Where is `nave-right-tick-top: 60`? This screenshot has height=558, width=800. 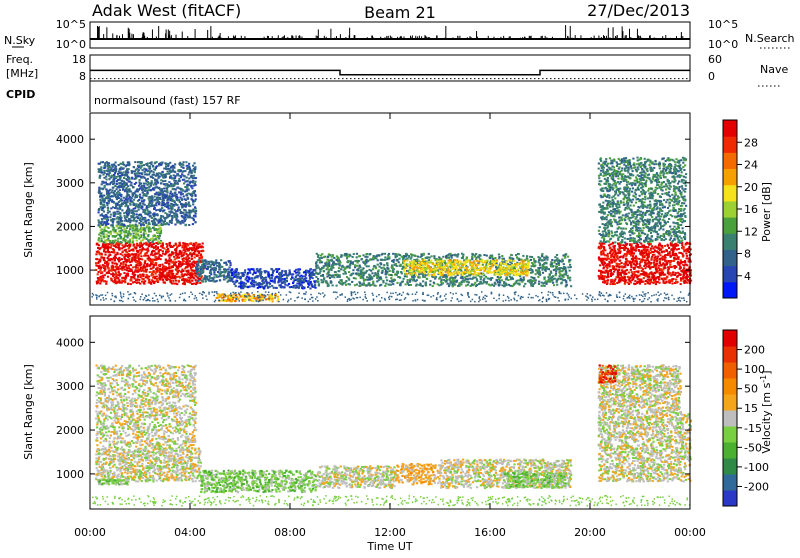
nave-right-tick-top: 60 is located at coordinates (715, 59).